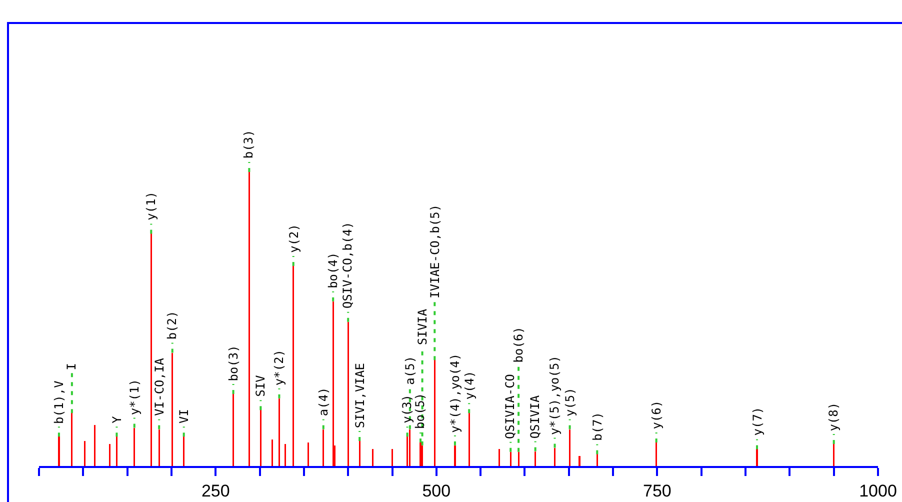 The width and height of the screenshot is (902, 502). What do you see at coordinates (757, 421) in the screenshot?
I see `annotation: y(7)` at bounding box center [757, 421].